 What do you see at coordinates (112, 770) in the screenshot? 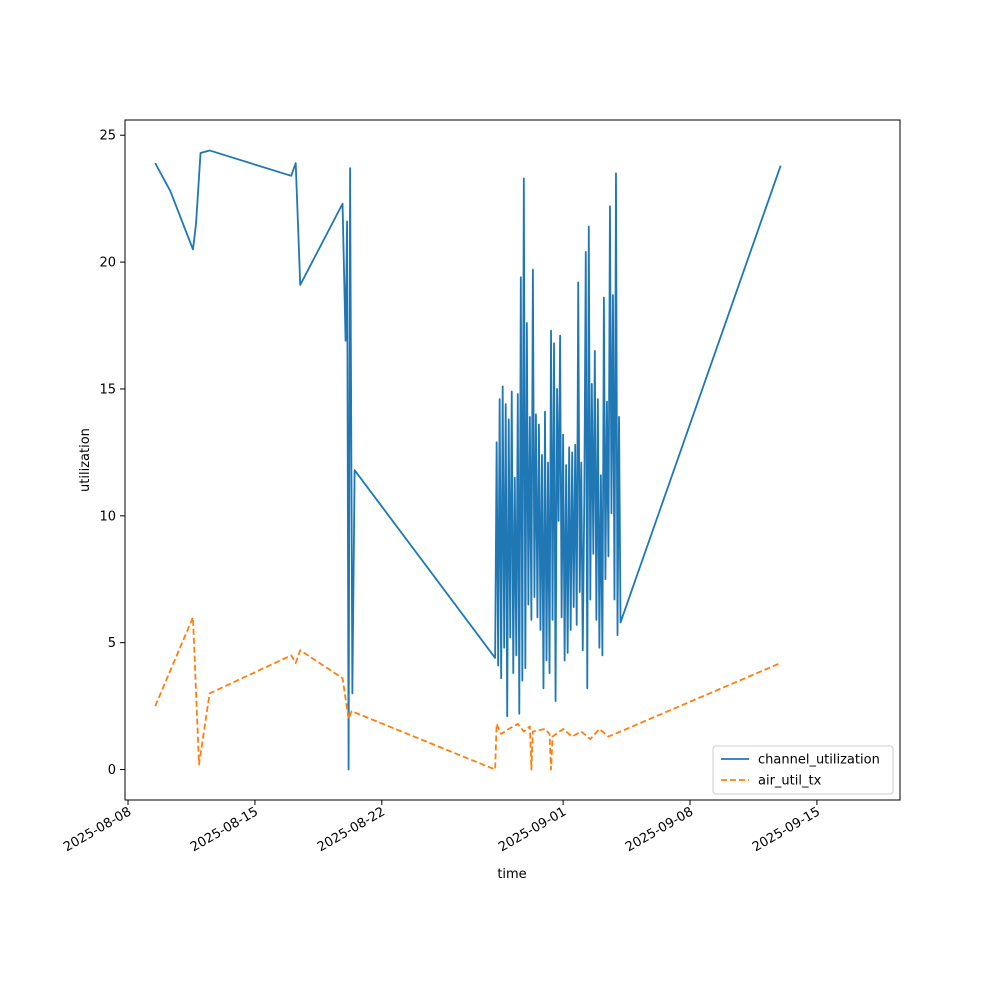
I see `y-tick-label: 0` at bounding box center [112, 770].